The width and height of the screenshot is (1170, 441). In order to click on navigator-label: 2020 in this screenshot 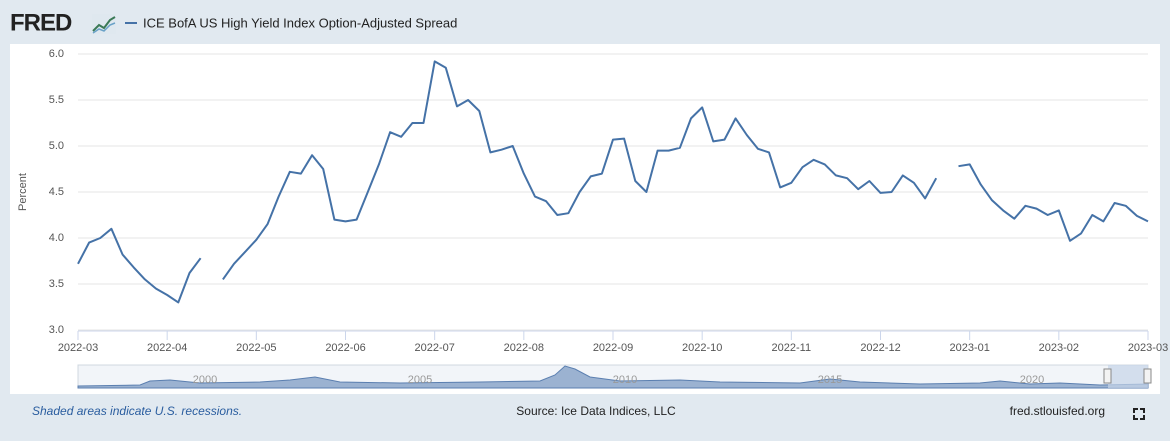, I will do `click(1032, 380)`.